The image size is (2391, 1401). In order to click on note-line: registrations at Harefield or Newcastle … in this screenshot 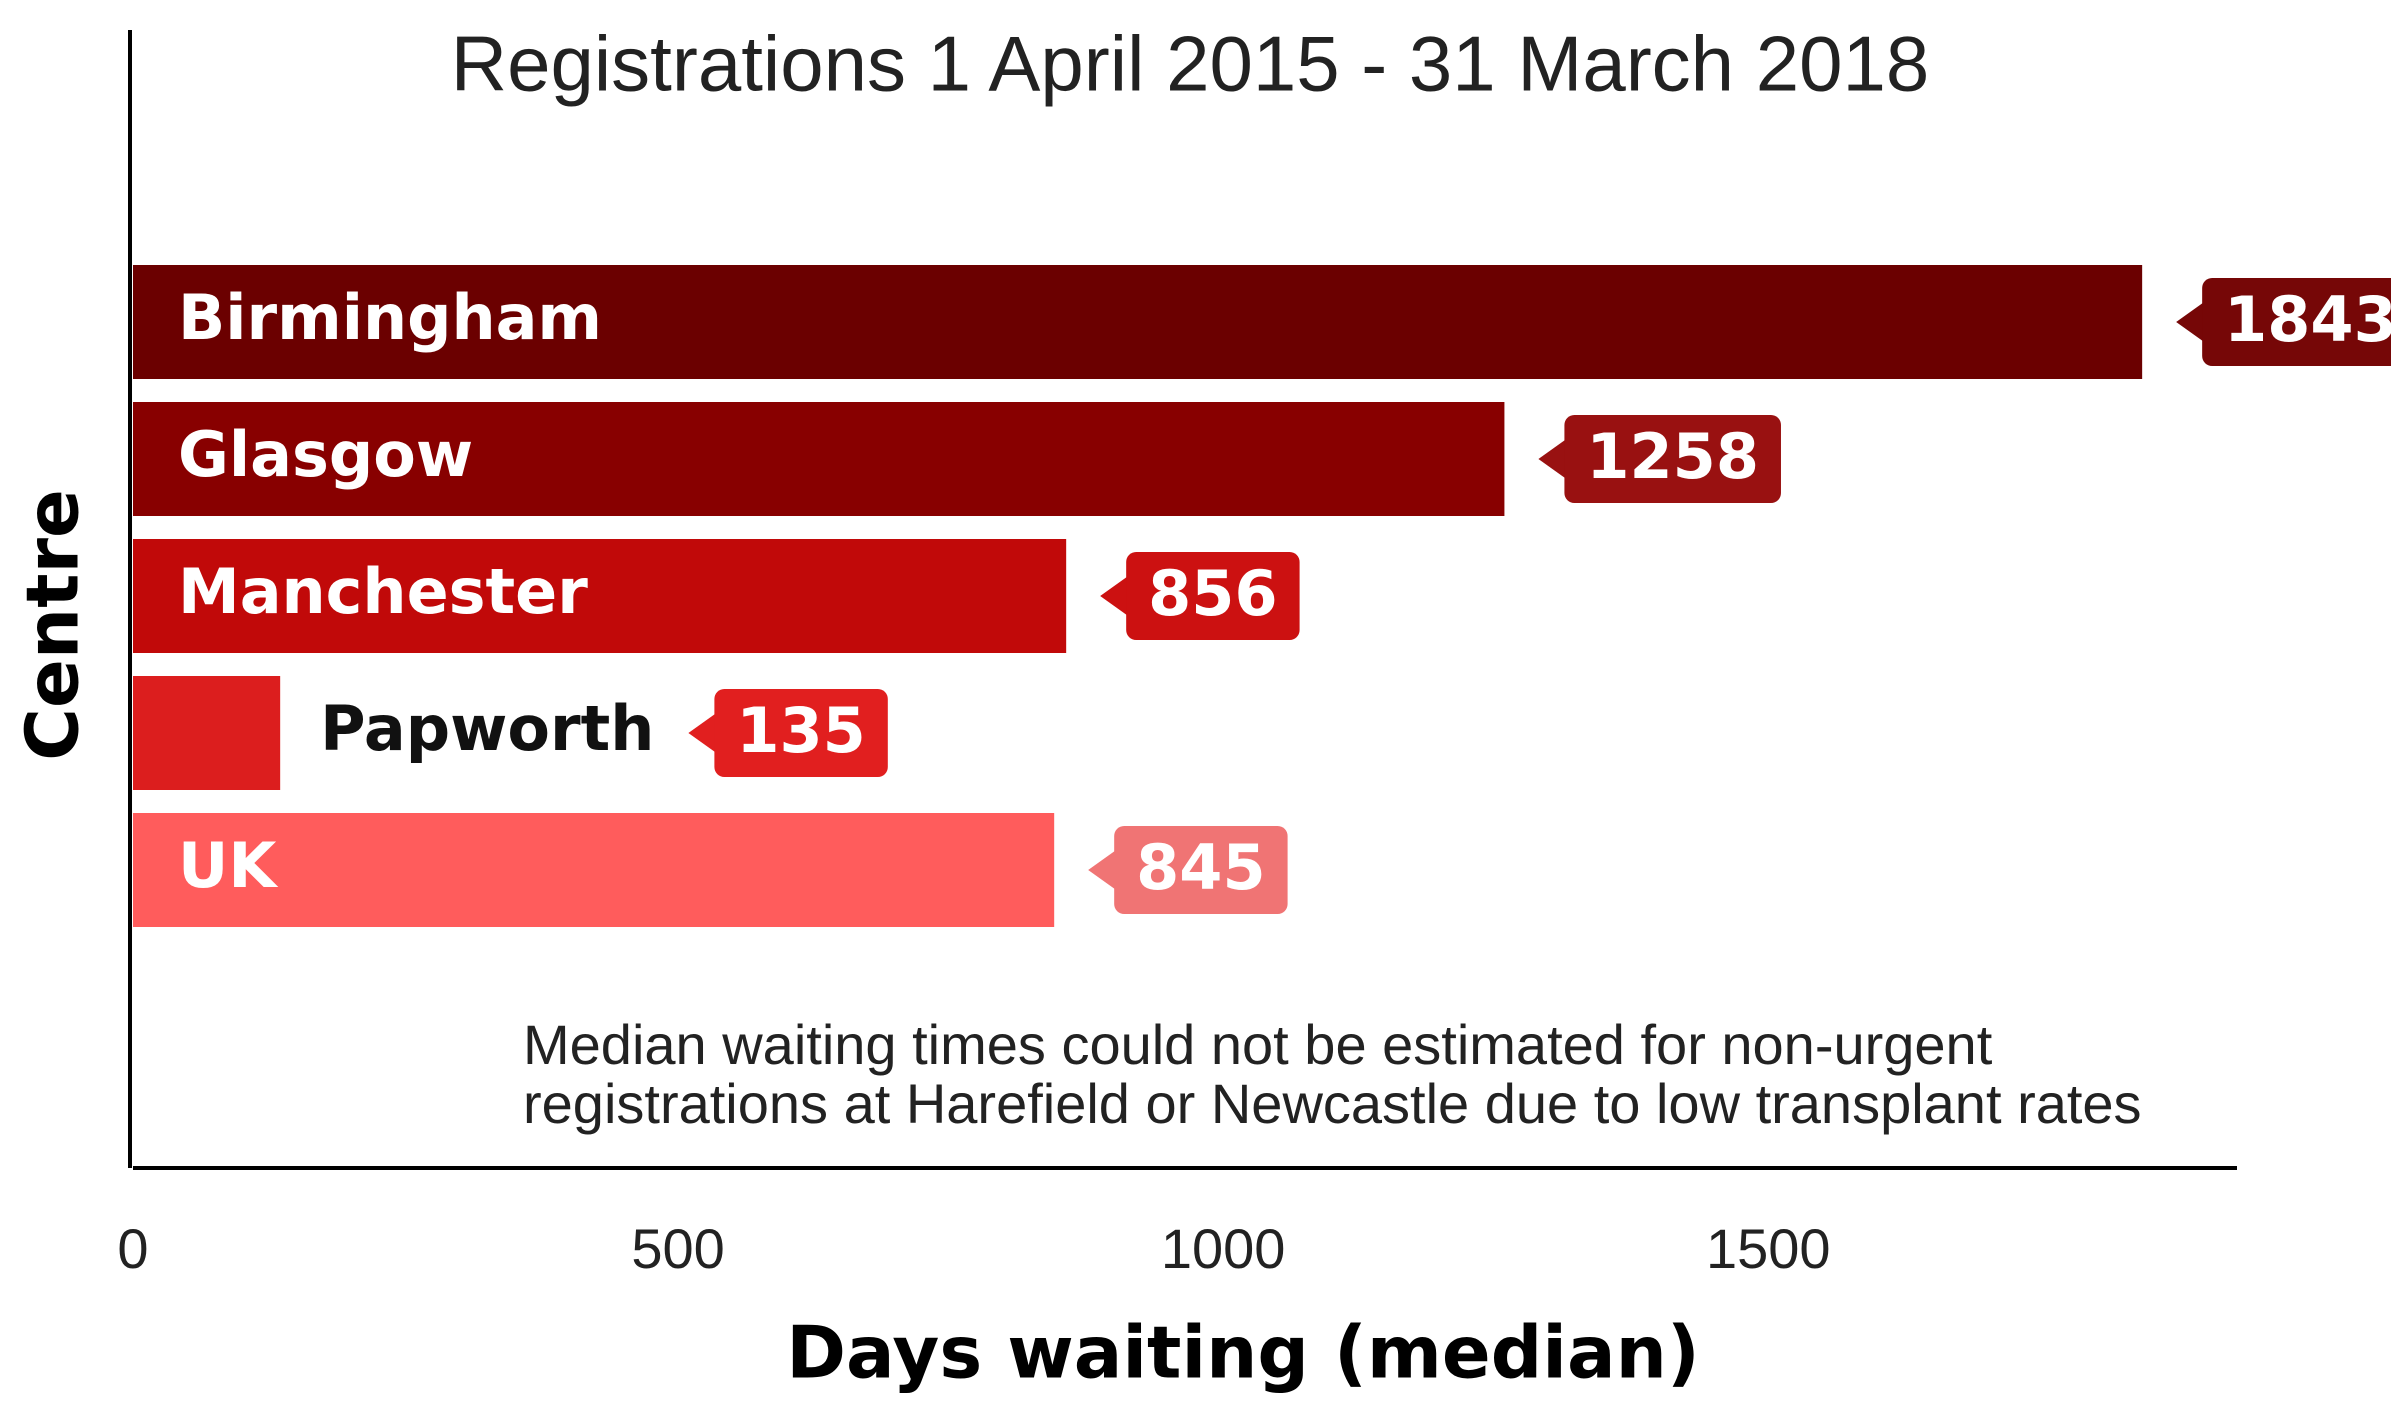, I will do `click(1332, 1103)`.